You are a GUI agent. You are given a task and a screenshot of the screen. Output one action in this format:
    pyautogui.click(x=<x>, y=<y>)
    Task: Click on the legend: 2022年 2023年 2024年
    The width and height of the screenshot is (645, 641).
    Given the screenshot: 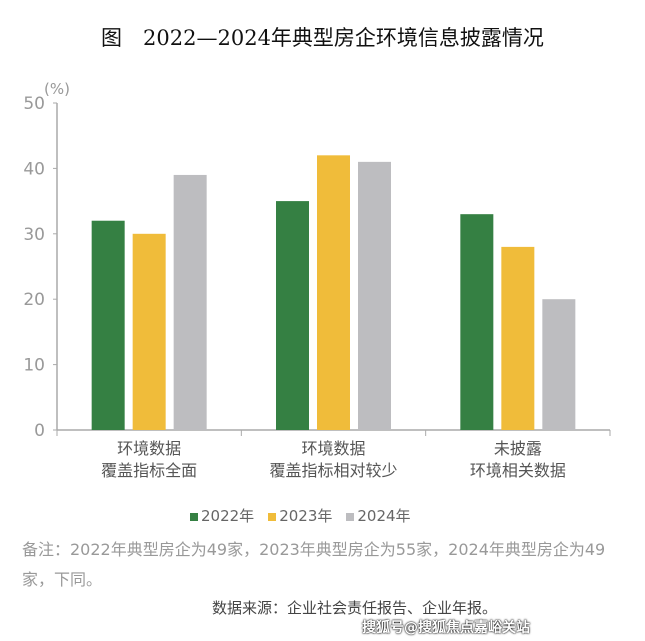 What is the action you would take?
    pyautogui.click(x=300, y=515)
    